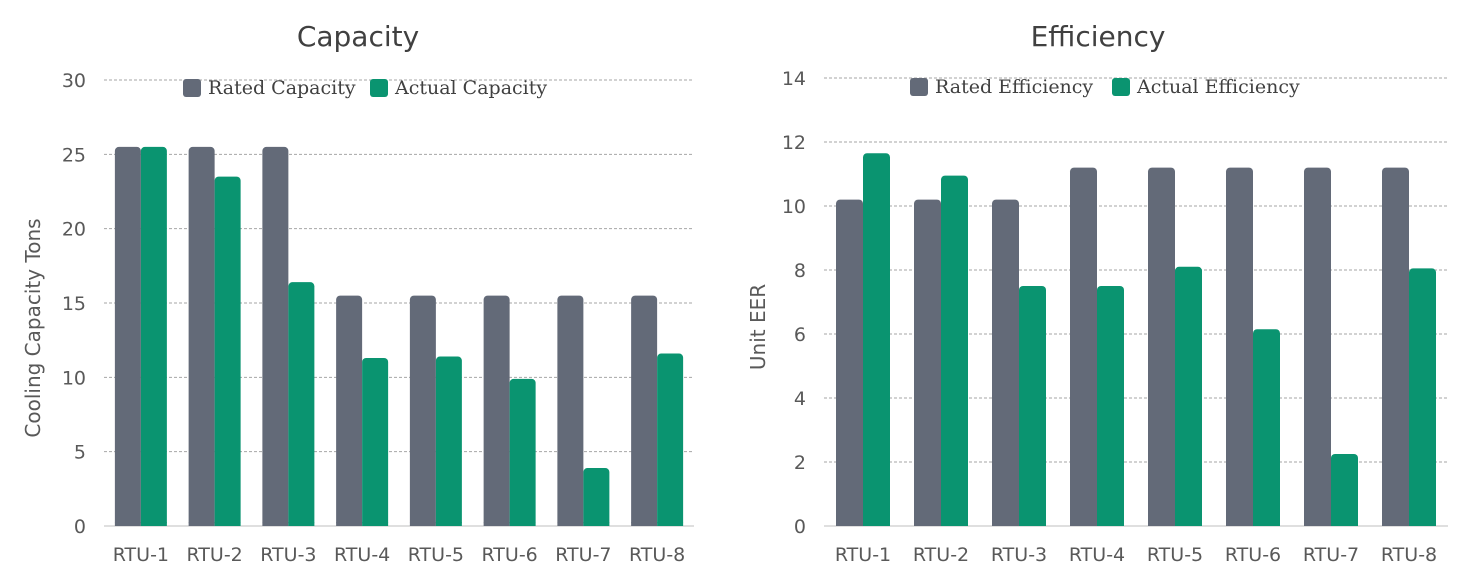 The image size is (1474, 581). What do you see at coordinates (358, 36) in the screenshot?
I see `chart-title: Capacity` at bounding box center [358, 36].